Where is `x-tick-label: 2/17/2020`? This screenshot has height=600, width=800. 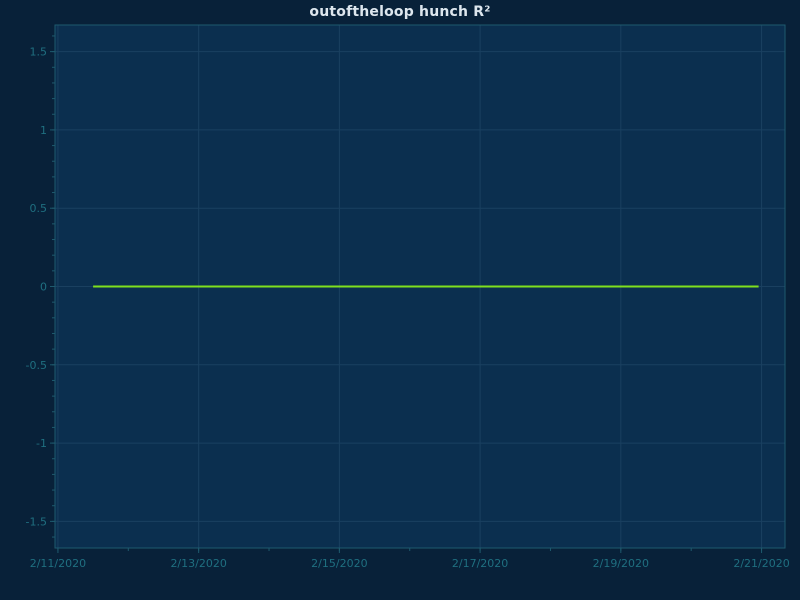 x-tick-label: 2/17/2020 is located at coordinates (480, 563).